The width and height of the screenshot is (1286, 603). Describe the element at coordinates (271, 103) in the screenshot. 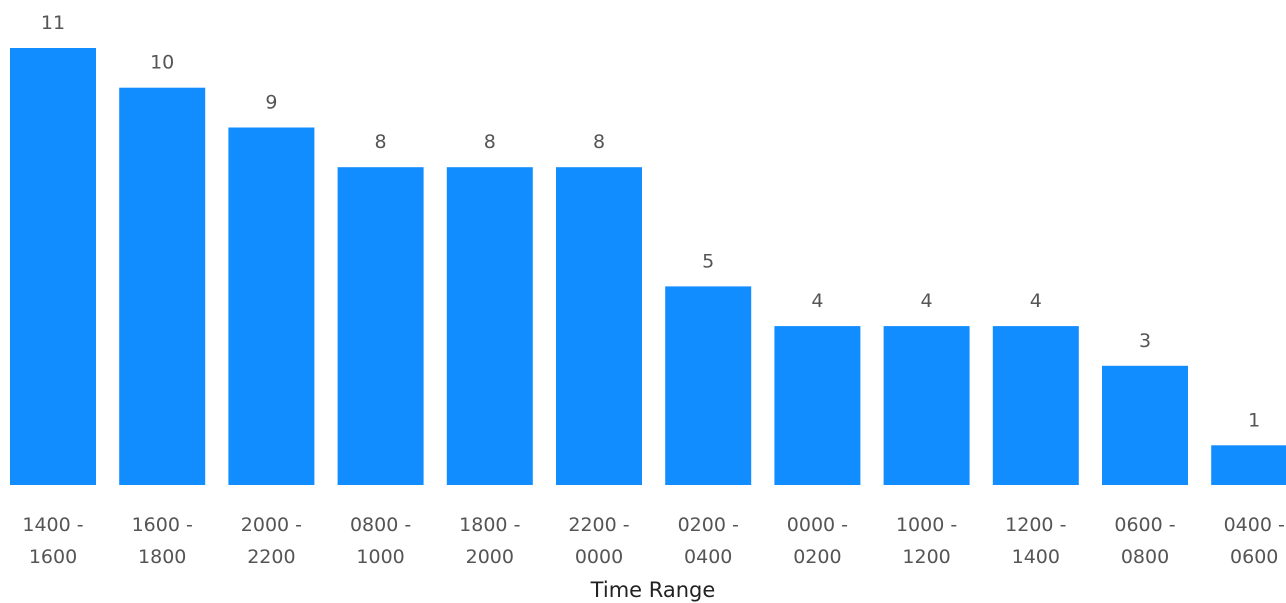

I see `data-label-3: 9` at that location.